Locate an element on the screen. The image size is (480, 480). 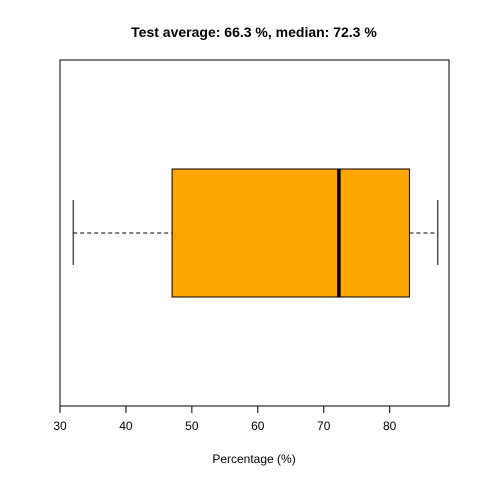
x-tick-label: 40 is located at coordinates (126, 426).